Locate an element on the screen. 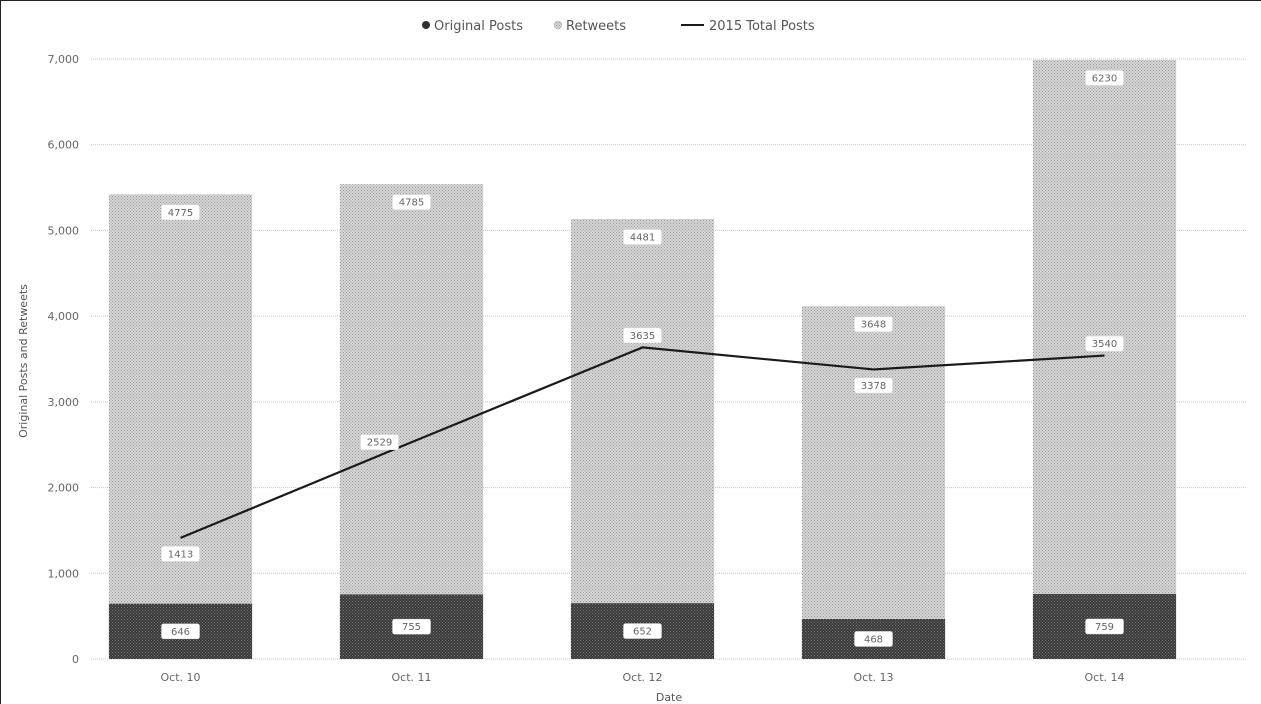 This screenshot has width=1261, height=704. line-data-label: 2529 is located at coordinates (379, 443).